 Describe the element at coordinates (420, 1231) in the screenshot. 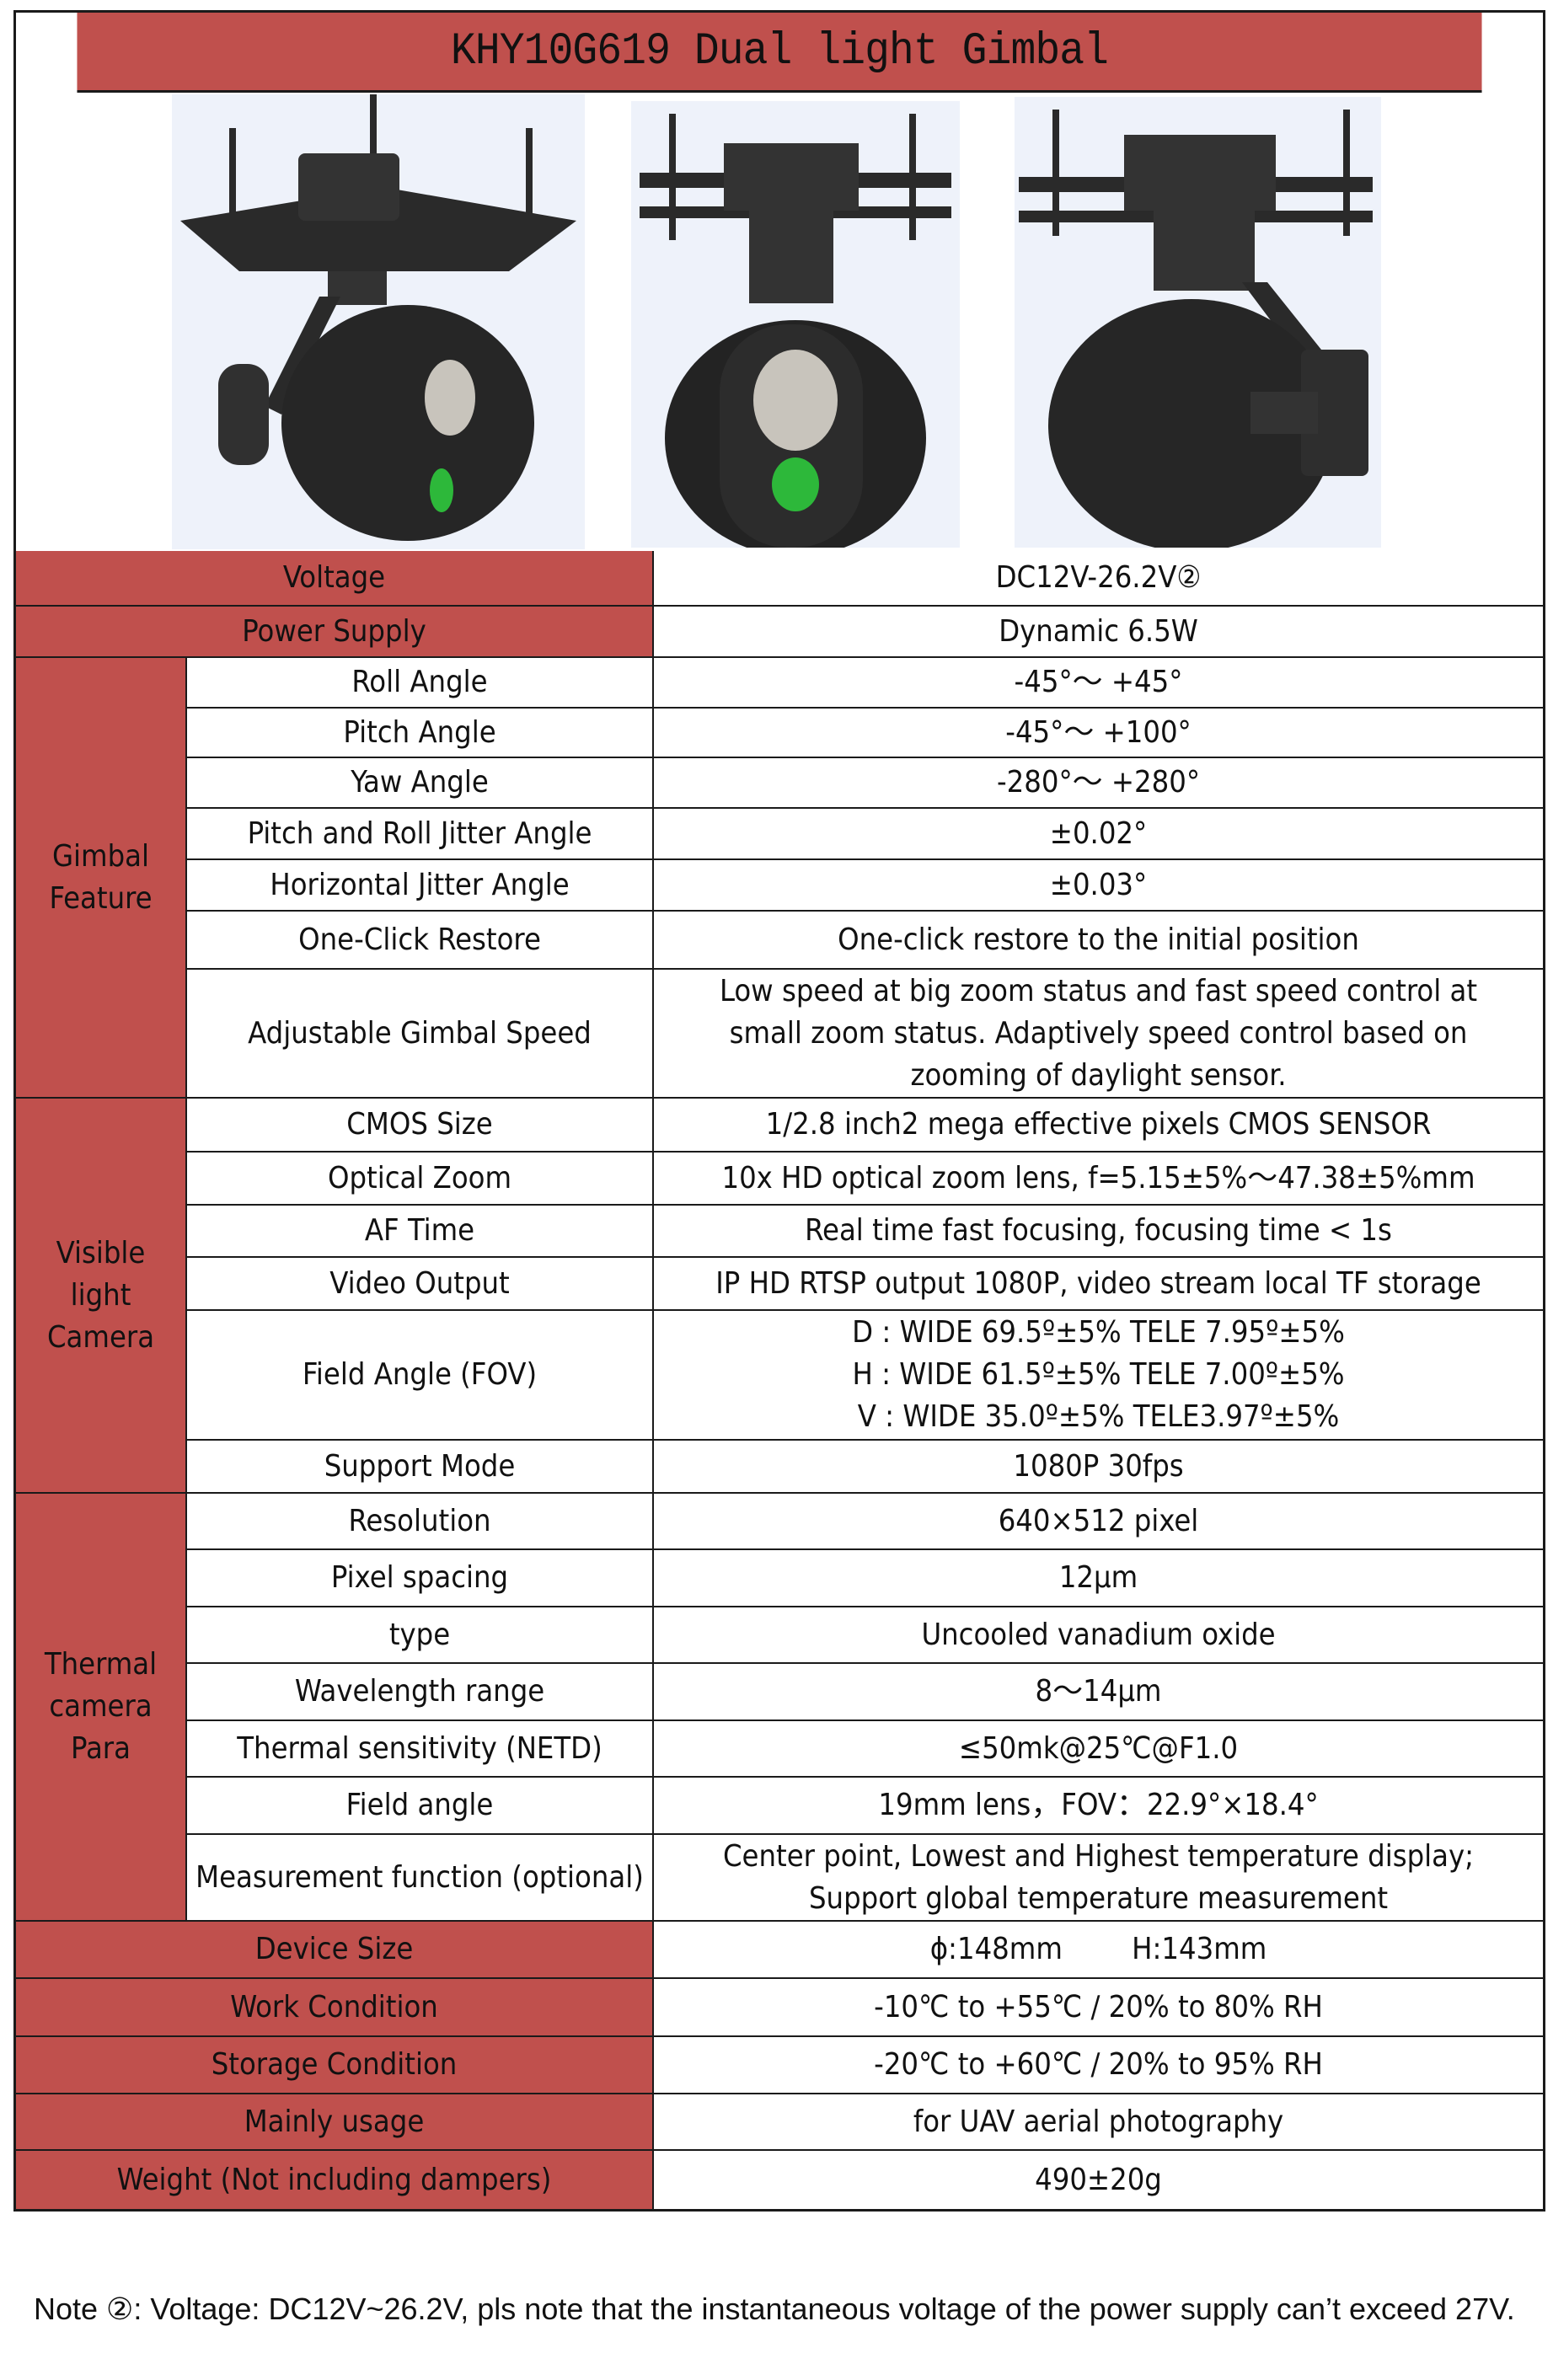

I see `spec-label: AF Time` at that location.